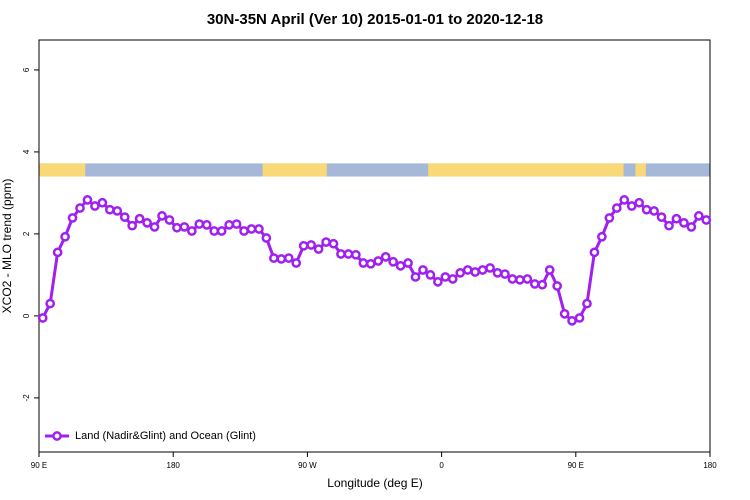 The height and width of the screenshot is (500, 750). What do you see at coordinates (26, 69) in the screenshot?
I see `y-tick-label: 6` at bounding box center [26, 69].